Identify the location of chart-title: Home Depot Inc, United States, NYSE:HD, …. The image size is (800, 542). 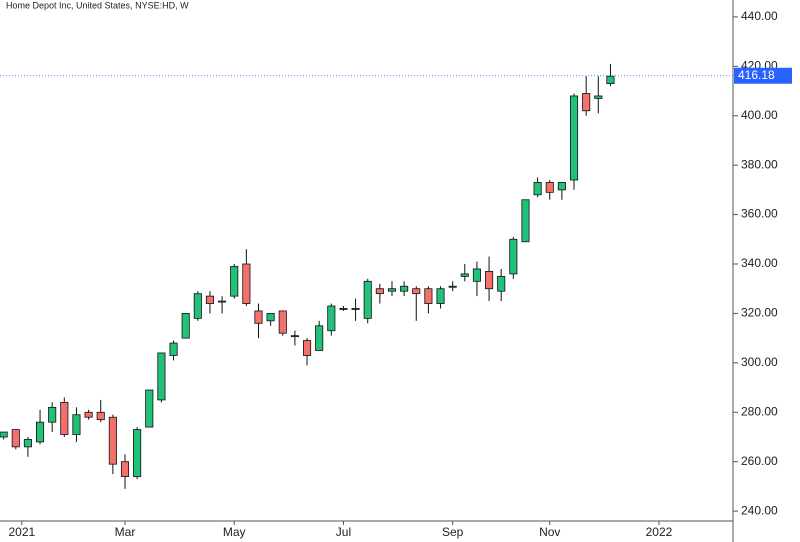
(97, 5).